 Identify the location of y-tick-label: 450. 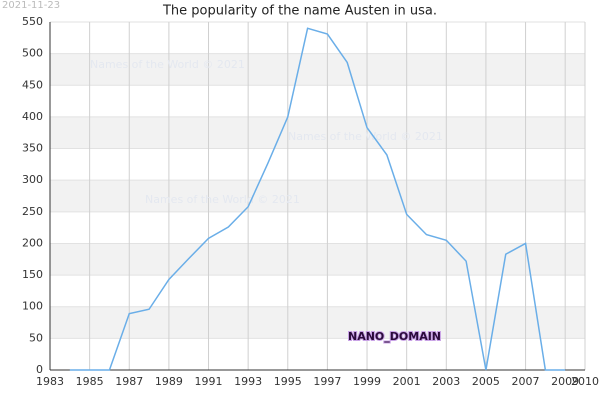
(32, 84).